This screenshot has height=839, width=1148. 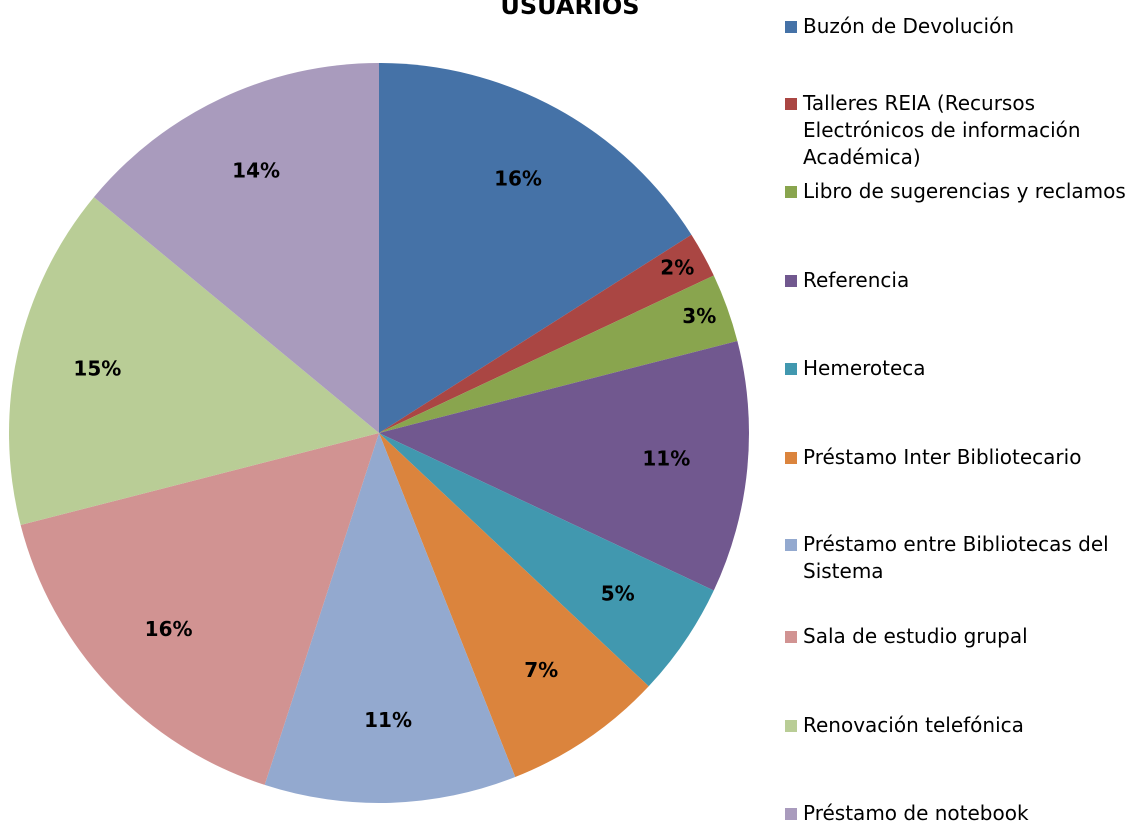 I want to click on data-label: 5%, so click(x=618, y=594).